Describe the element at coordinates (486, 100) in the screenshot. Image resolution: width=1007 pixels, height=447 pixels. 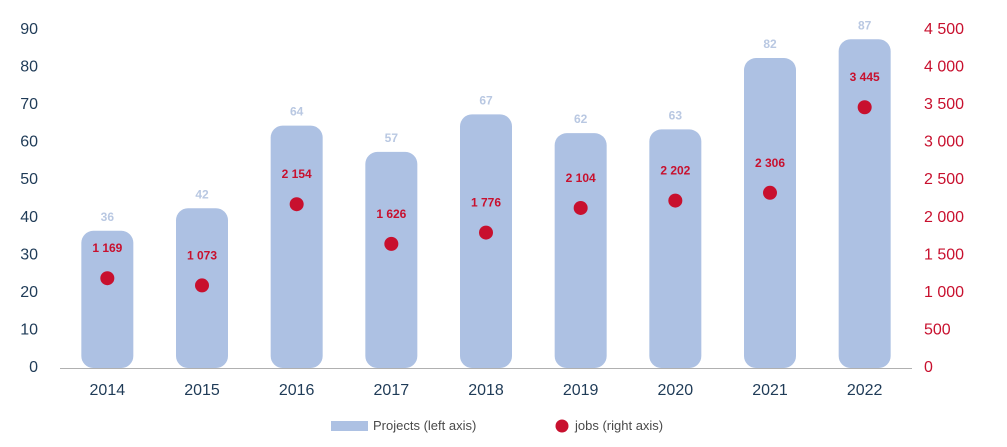
I see `bar-value-label: 67` at that location.